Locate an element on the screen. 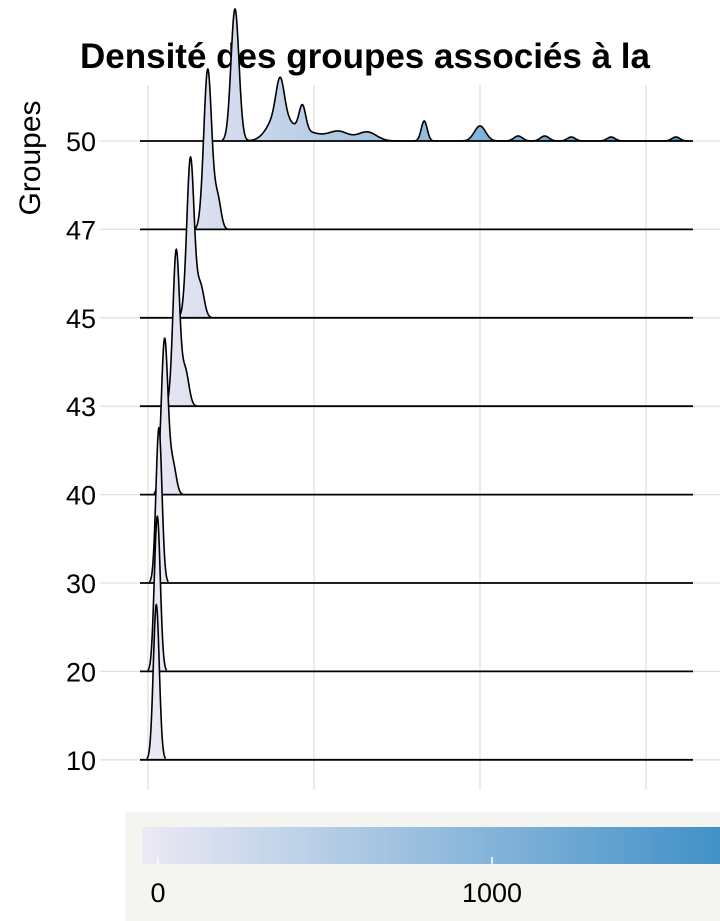  color-legend: 0 1000 is located at coordinates (422, 866).